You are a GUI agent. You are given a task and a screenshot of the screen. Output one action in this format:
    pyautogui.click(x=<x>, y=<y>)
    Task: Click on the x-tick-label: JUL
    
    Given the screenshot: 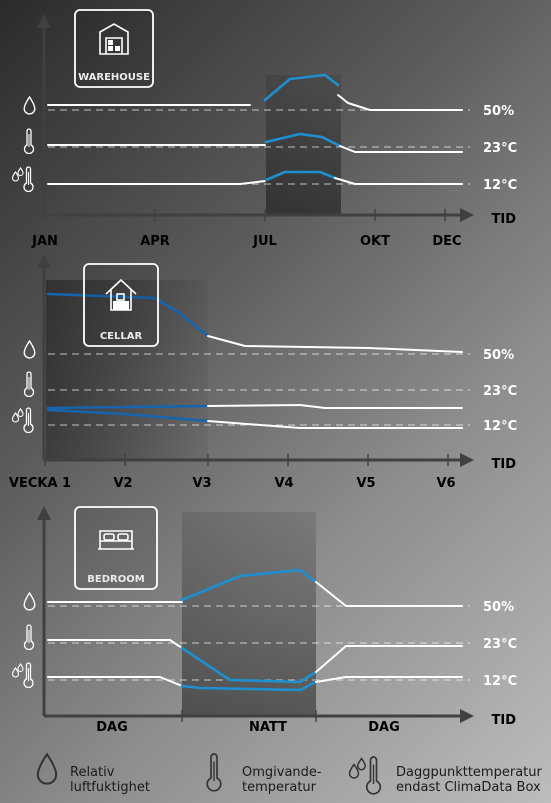 What is the action you would take?
    pyautogui.click(x=264, y=241)
    